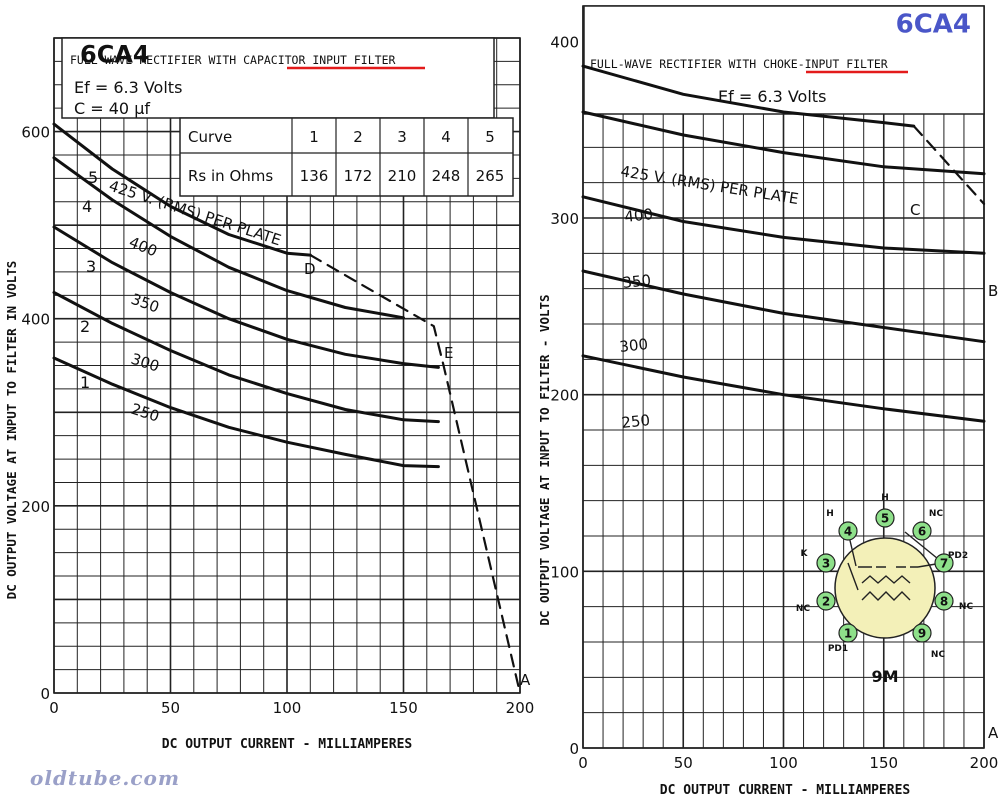 The height and width of the screenshot is (800, 1000). Describe the element at coordinates (838, 649) in the screenshot. I see `pin-1-name: PD1` at that location.